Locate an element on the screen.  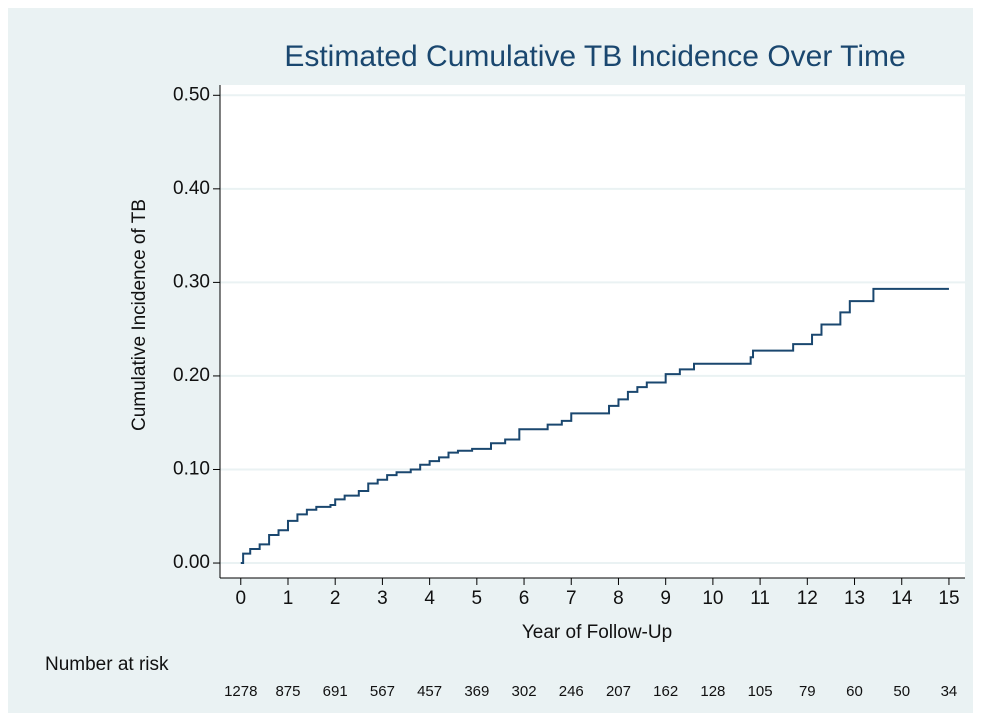
x-tick-label: 13 is located at coordinates (854, 598).